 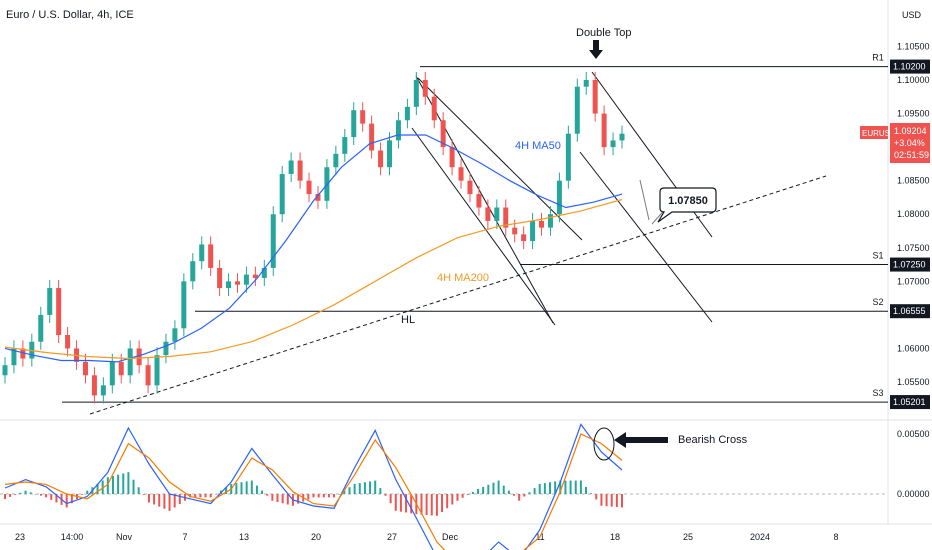 I want to click on price-tick-label: 1.05500, so click(x=913, y=382).